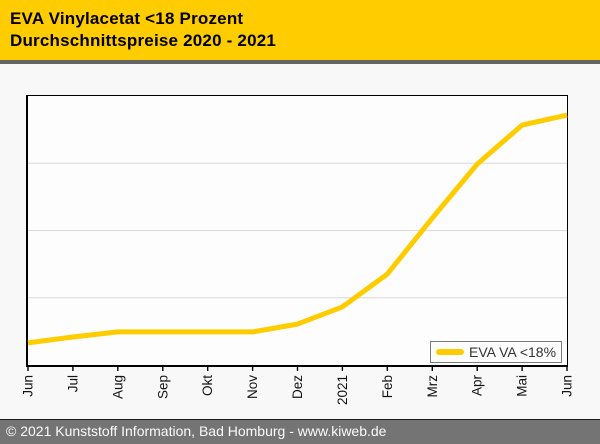  I want to click on x-tick-label: 2021, so click(342, 390).